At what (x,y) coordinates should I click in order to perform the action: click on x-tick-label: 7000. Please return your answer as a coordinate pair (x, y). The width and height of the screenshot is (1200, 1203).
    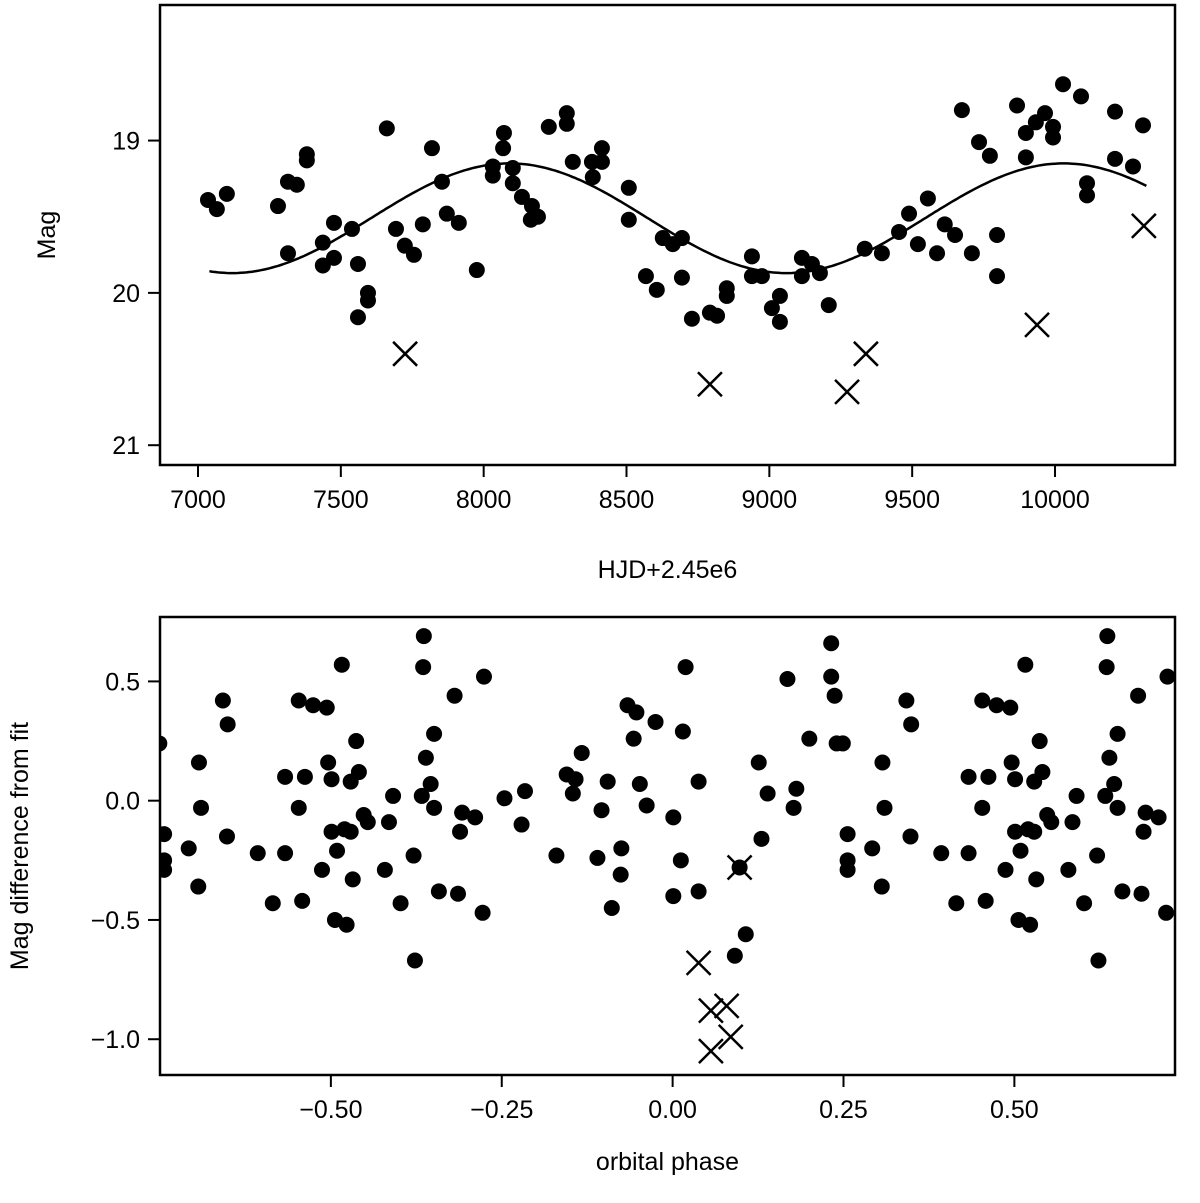
    Looking at the image, I should click on (198, 500).